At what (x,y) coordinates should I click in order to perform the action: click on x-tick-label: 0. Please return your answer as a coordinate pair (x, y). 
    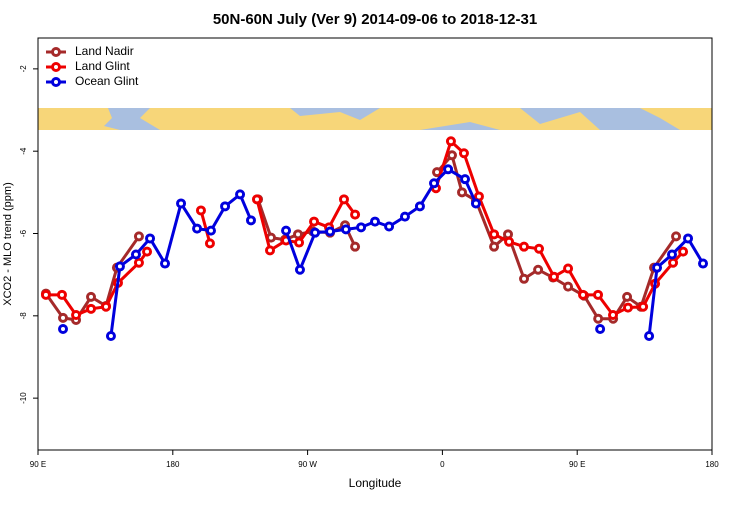
    Looking at the image, I should click on (442, 464).